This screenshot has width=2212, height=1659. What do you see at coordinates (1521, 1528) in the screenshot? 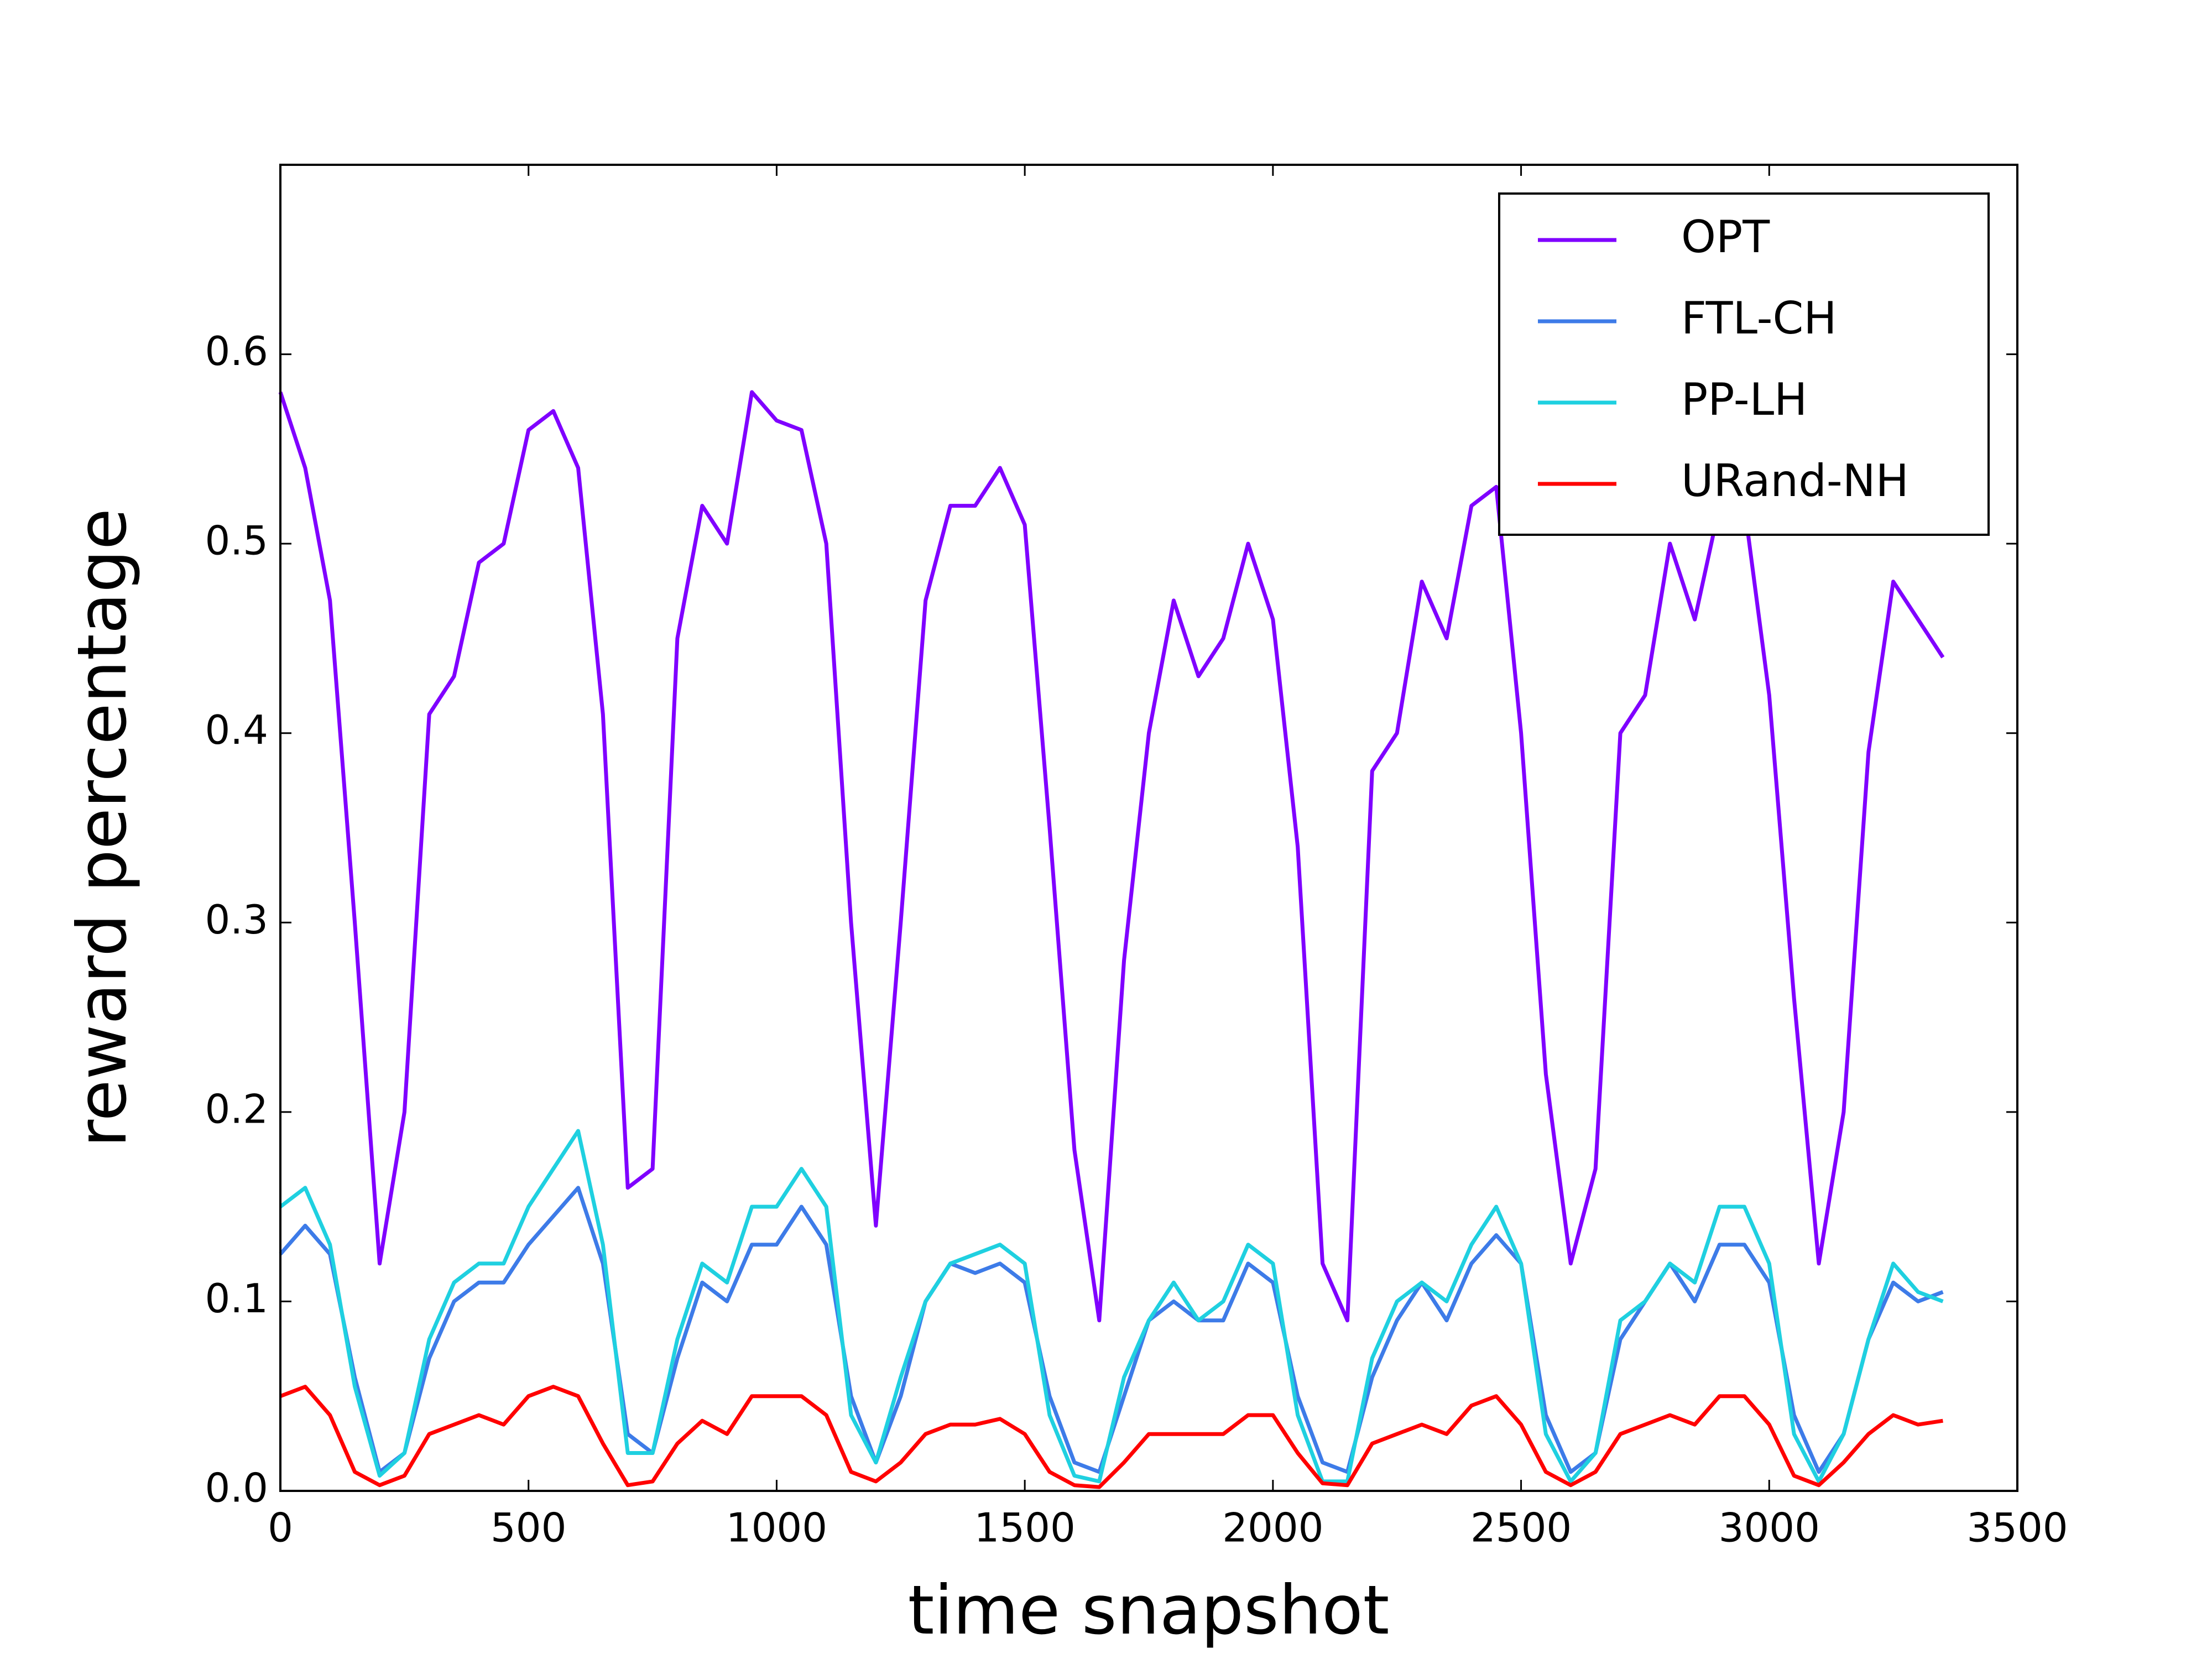
I see `x-tick-label: 2500` at bounding box center [1521, 1528].